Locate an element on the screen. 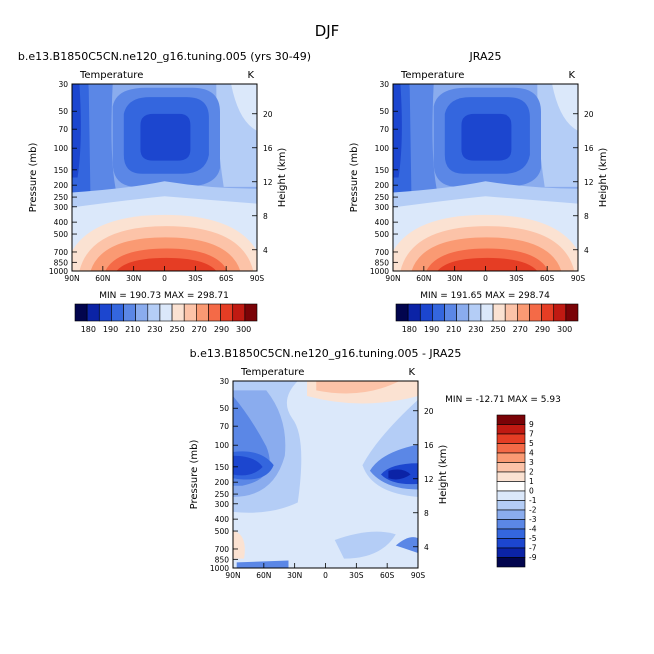  panel-stats: MIN = 190.73 MAX = 298.71 is located at coordinates (164, 296).